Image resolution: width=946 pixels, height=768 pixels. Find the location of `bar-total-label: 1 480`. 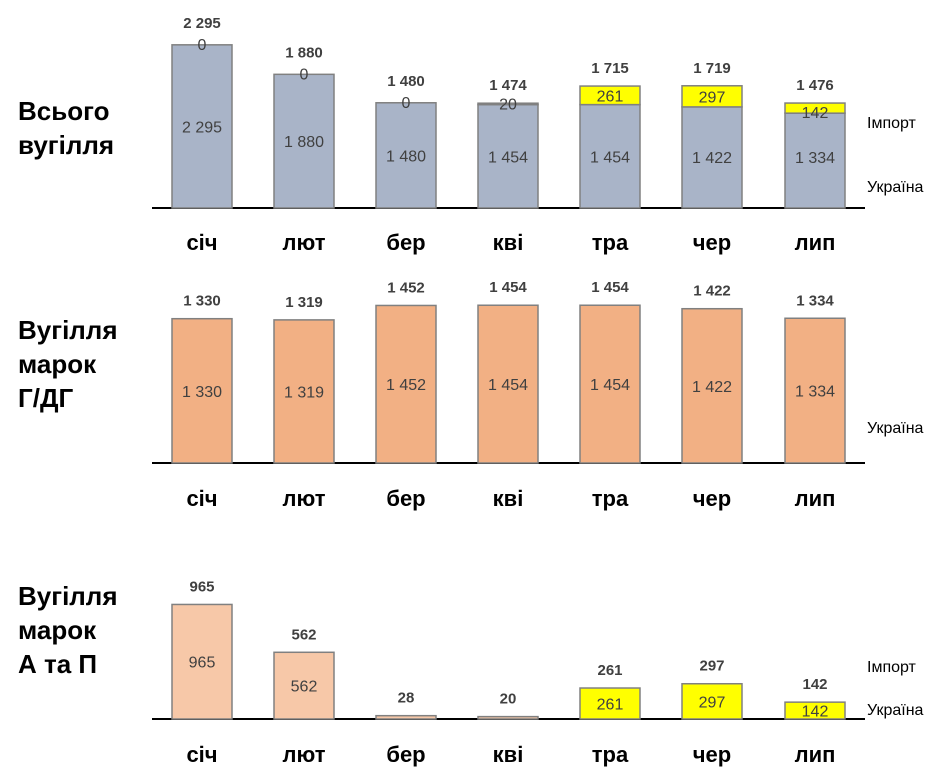

bar-total-label: 1 480 is located at coordinates (406, 81).